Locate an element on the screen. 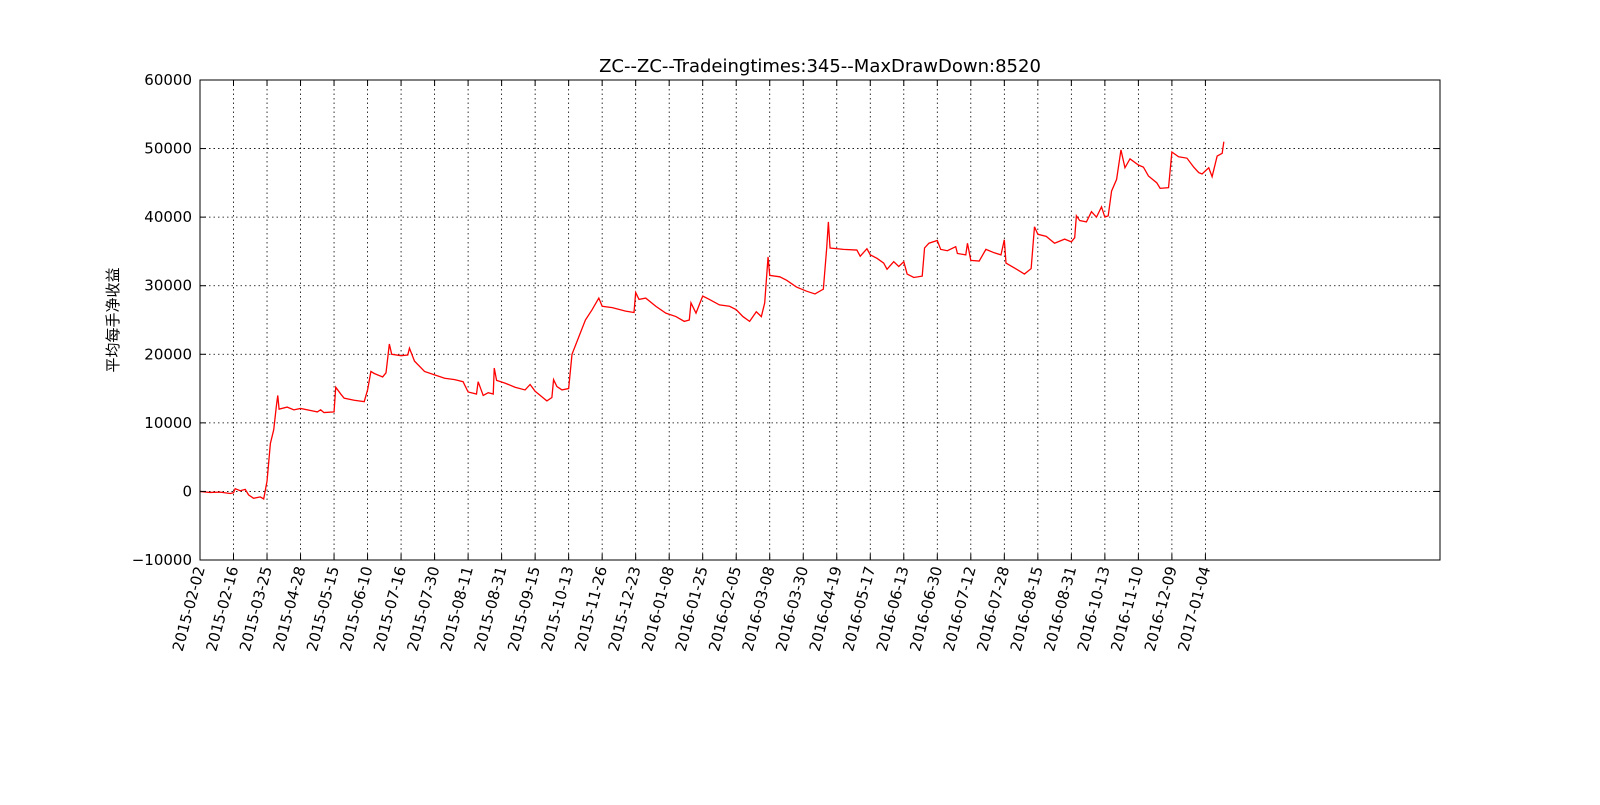  x-tick-label: 2015-05-15 is located at coordinates (323, 608).